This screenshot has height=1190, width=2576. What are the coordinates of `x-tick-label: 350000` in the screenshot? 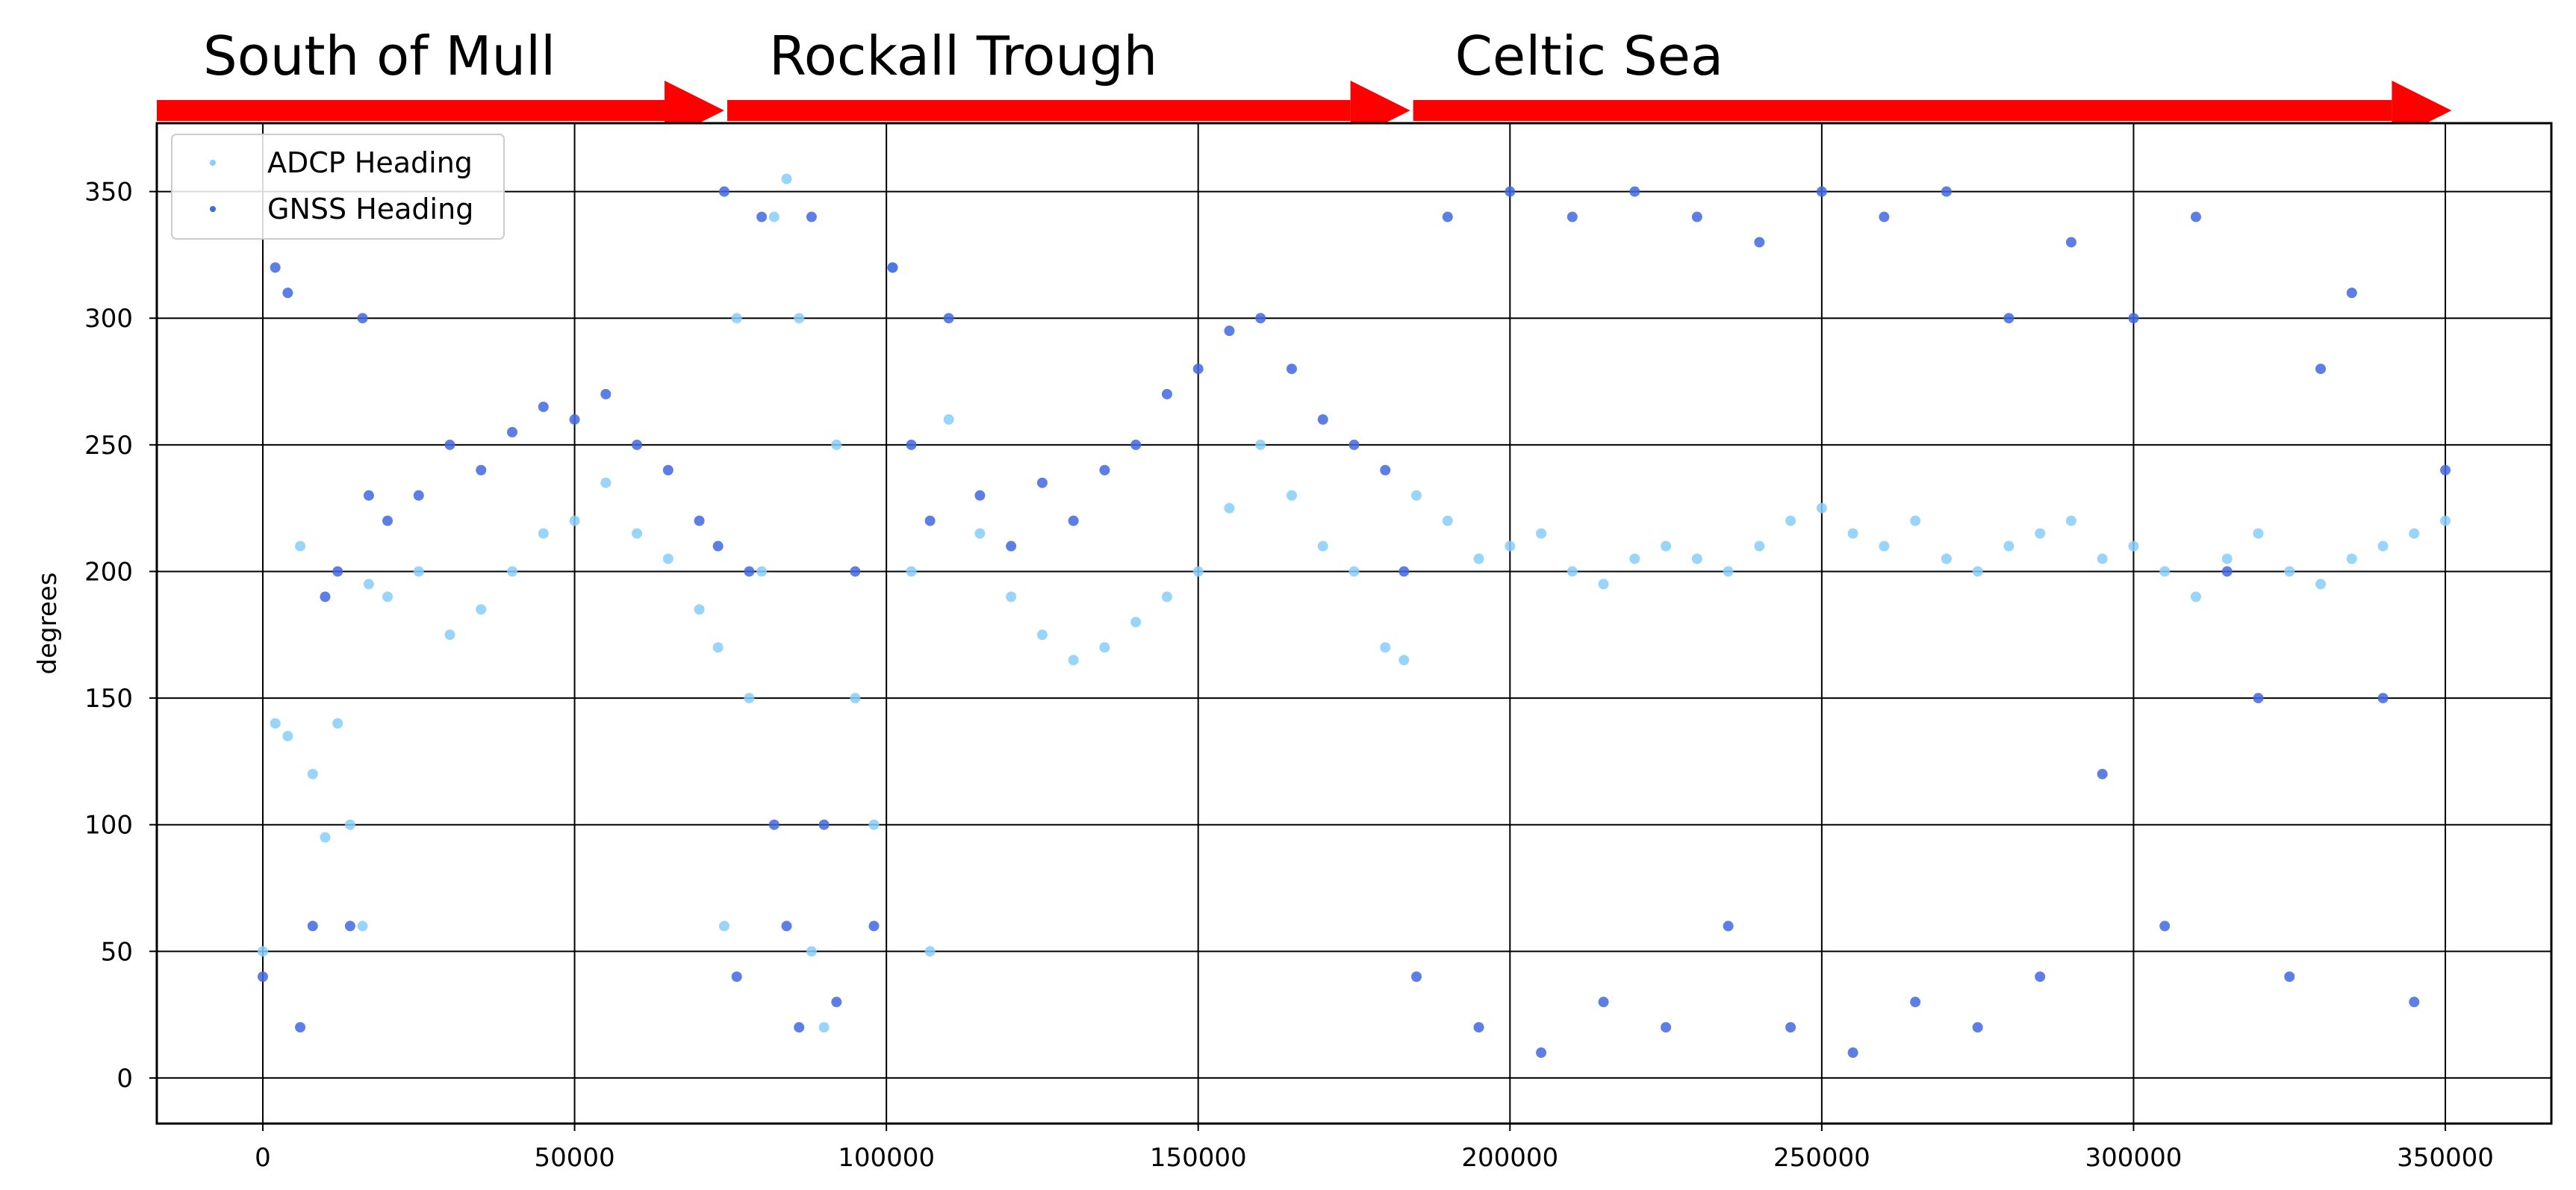 It's located at (2445, 1158).